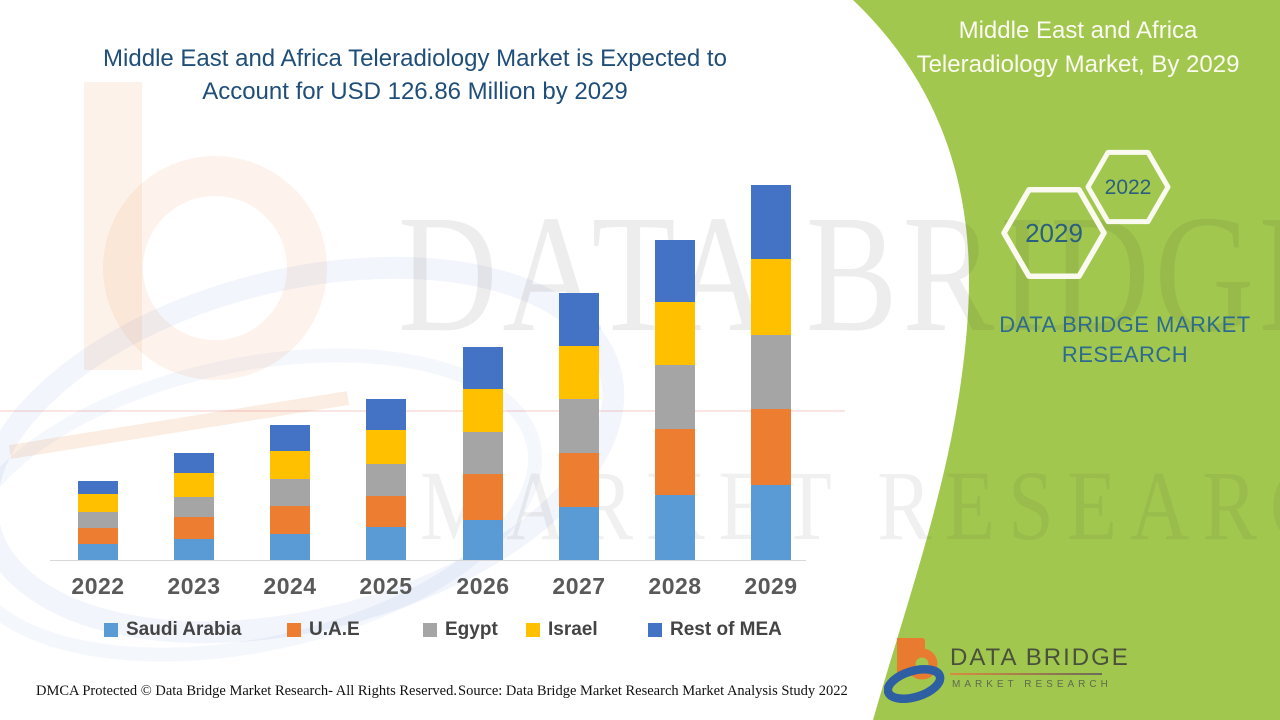 The width and height of the screenshot is (1280, 720). Describe the element at coordinates (771, 222) in the screenshot. I see `bar-segment-rest-of-mea-2029` at that location.